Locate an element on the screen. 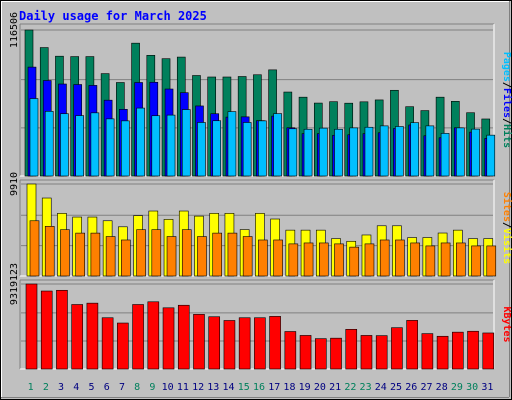 Image resolution: width=512 pixels, height=400 pixels. frame-shadow-bottom is located at coordinates (255, 397).